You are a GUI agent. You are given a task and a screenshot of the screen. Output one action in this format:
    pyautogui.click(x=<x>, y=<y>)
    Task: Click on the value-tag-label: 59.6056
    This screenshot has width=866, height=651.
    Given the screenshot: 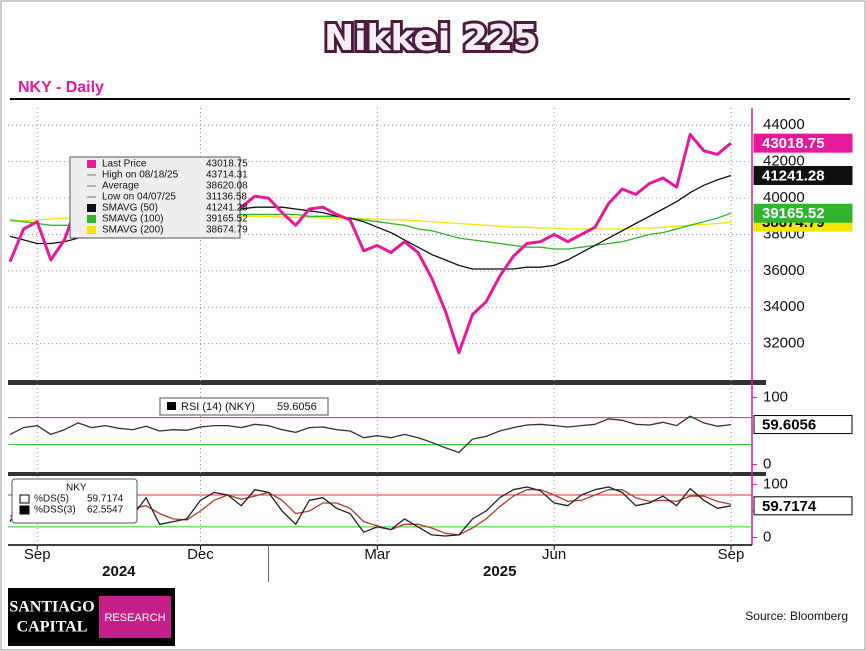 What is the action you would take?
    pyautogui.click(x=789, y=425)
    